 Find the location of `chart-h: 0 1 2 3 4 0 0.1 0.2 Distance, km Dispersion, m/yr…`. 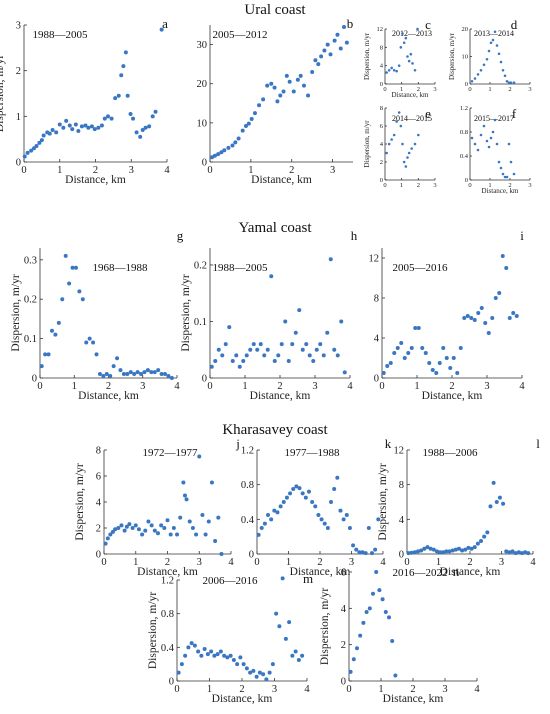

chart-h: 0 1 2 3 4 0 0.1 0.2 Distance, km Dispersion, m/yr… is located at coordinates (269, 315).